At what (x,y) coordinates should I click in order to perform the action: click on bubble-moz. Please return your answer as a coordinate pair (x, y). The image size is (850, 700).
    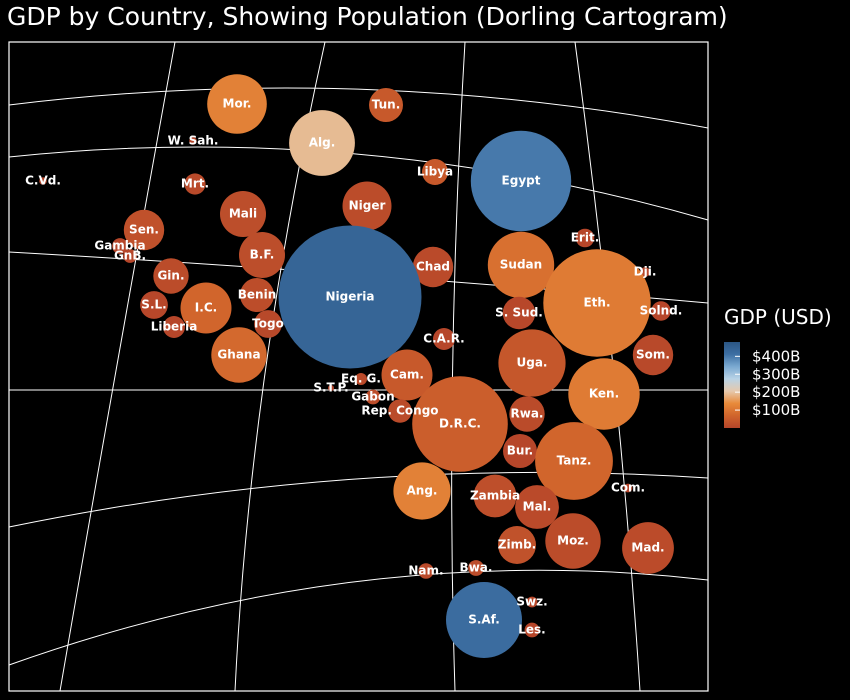
    Looking at the image, I should click on (573, 541).